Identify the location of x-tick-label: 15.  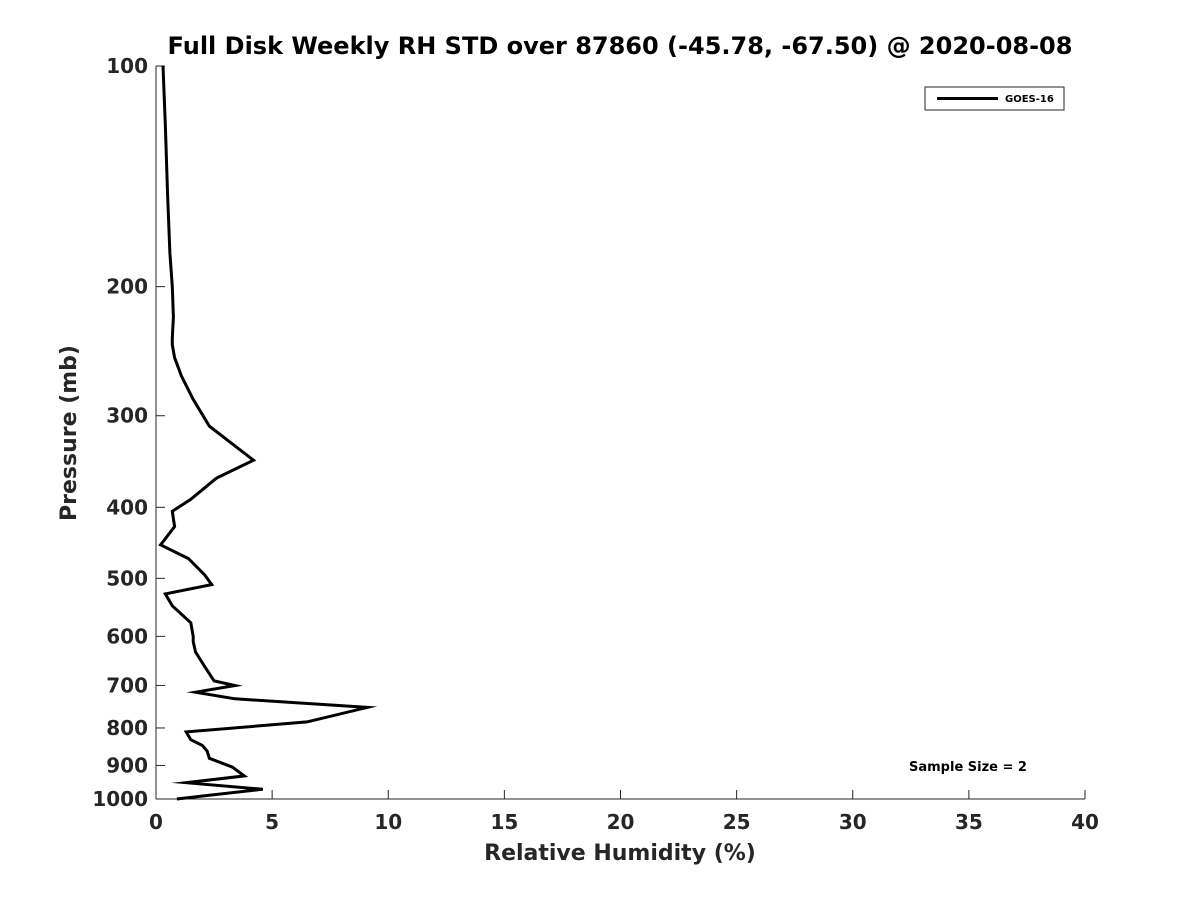
(504, 822).